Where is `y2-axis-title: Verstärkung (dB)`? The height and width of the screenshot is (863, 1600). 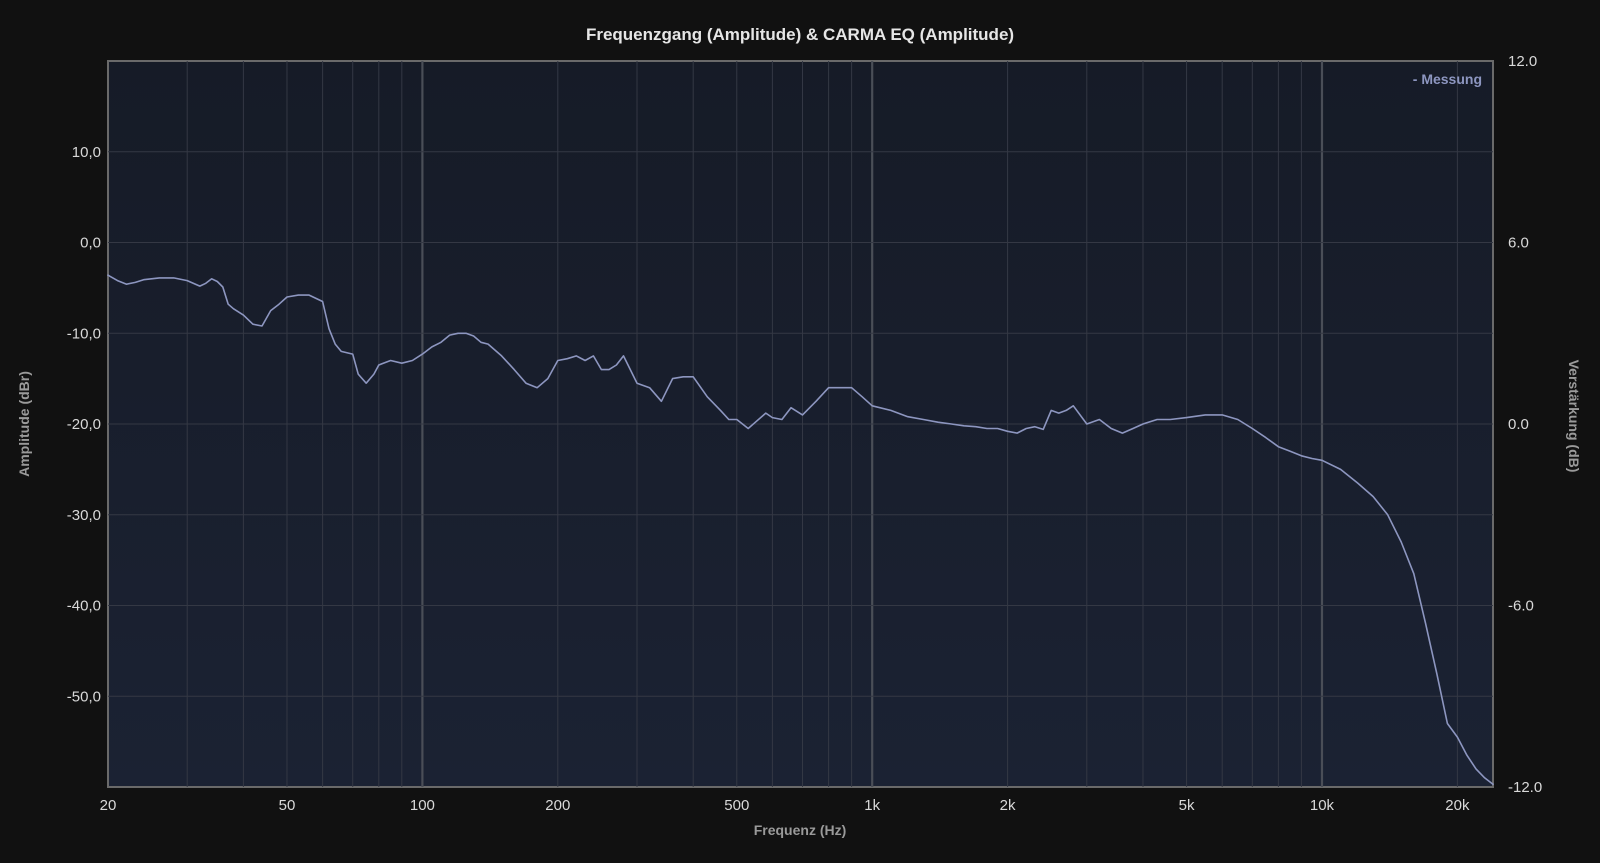
y2-axis-title: Verstärkung (dB) is located at coordinates (1574, 416).